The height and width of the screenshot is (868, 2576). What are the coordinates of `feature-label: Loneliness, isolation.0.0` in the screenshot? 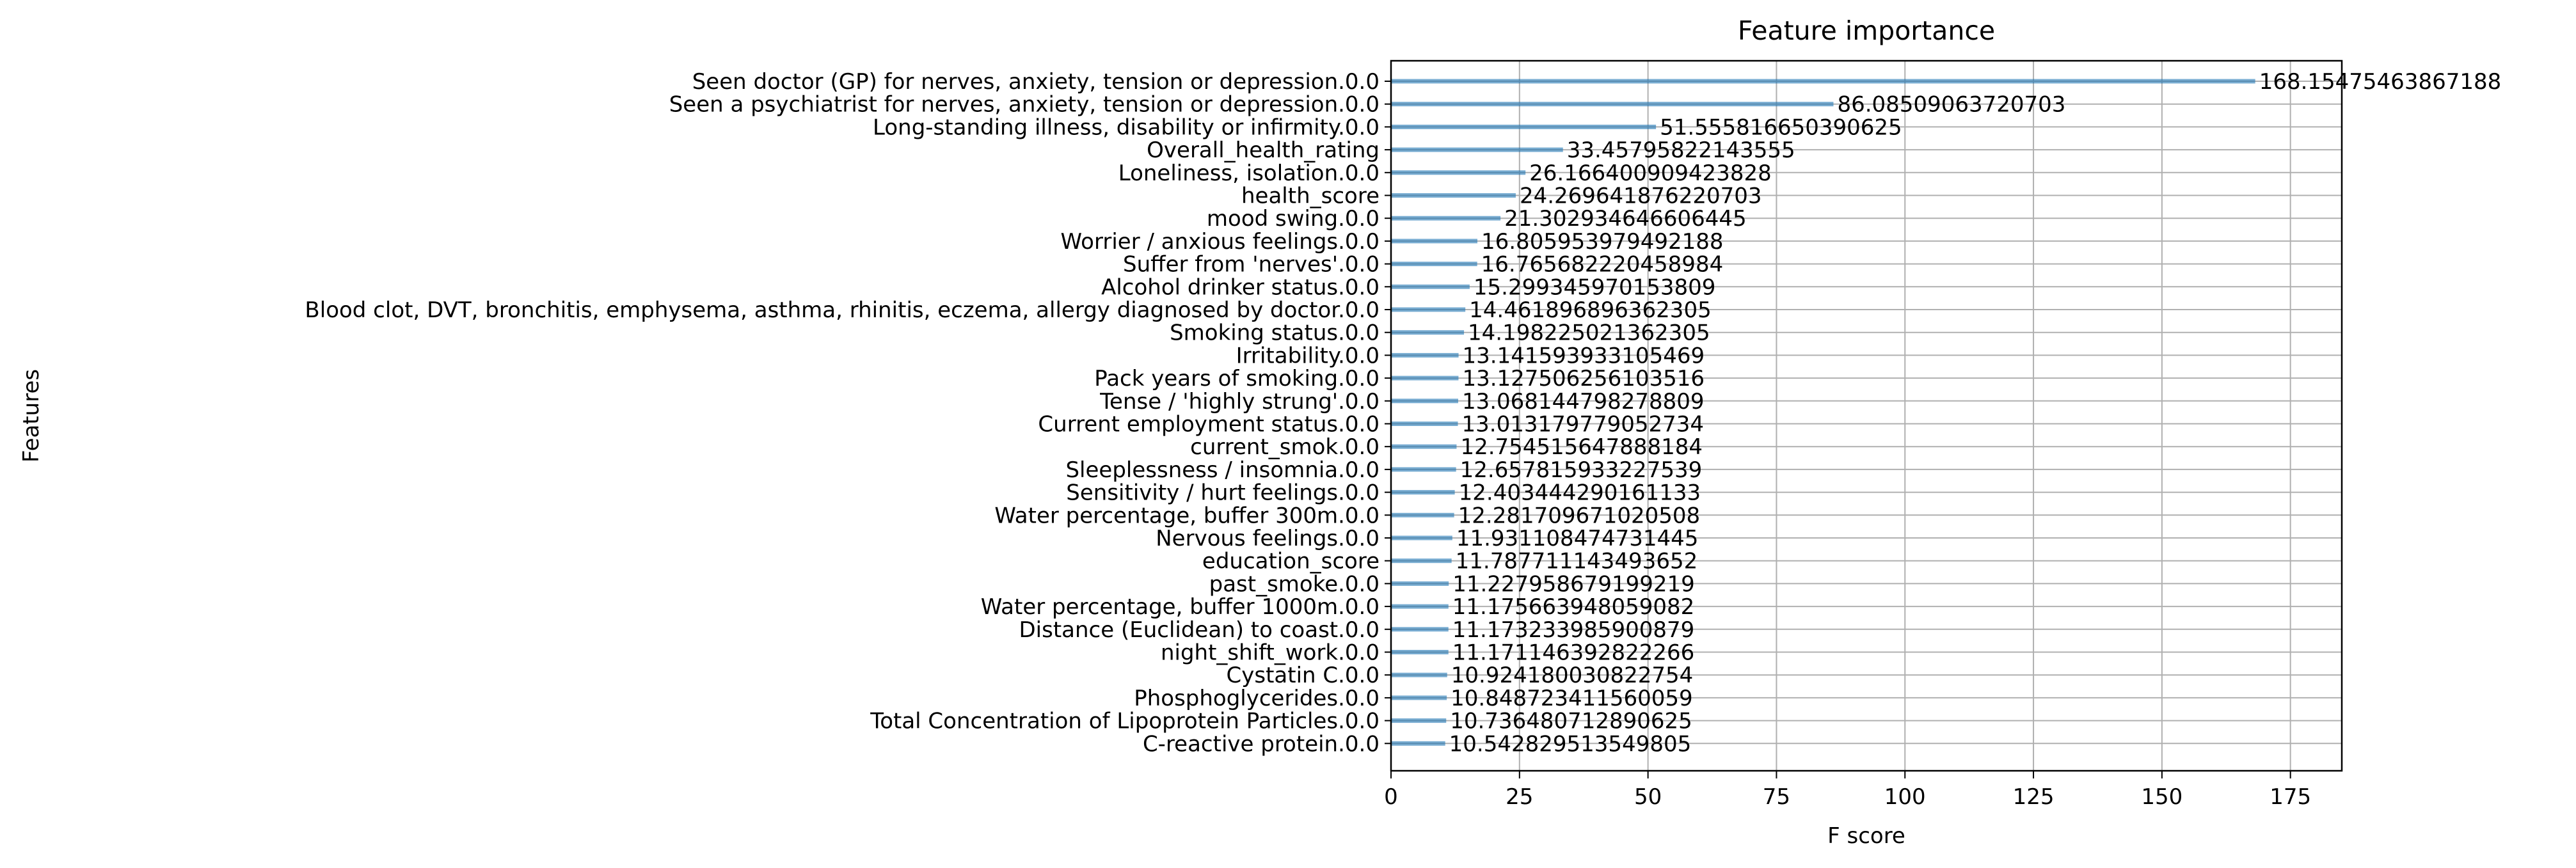 It's located at (1249, 173).